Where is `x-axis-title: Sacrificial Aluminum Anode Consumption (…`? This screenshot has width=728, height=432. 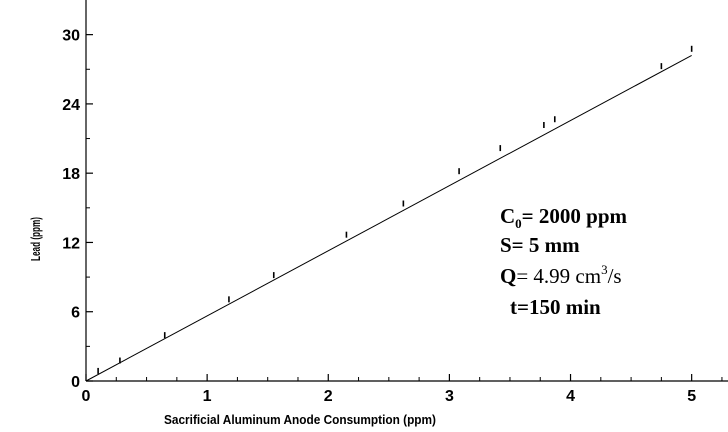
x-axis-title: Sacrificial Aluminum Anode Consumption (… is located at coordinates (300, 419).